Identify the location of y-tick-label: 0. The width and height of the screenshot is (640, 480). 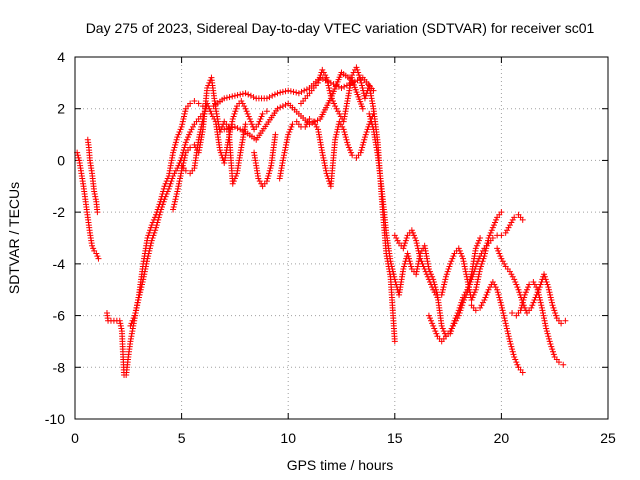
(61, 160).